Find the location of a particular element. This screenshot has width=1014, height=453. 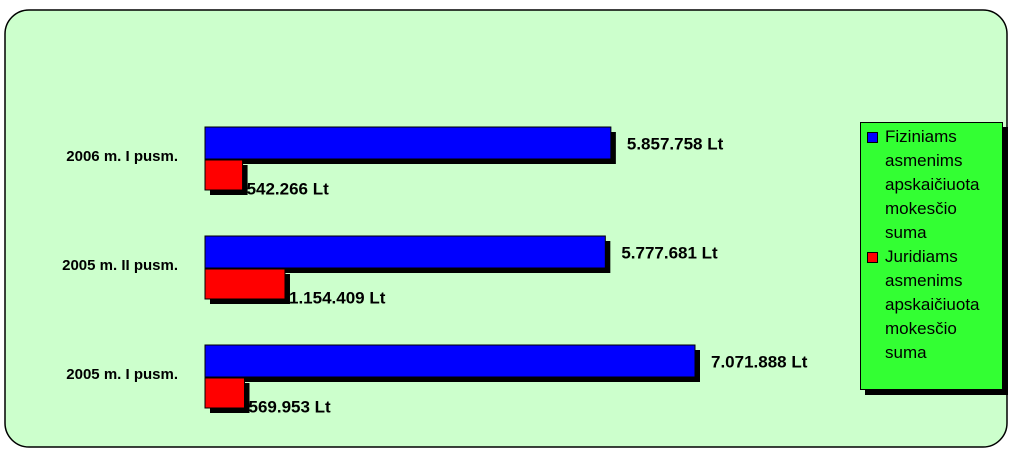

data-label: 5.857.758 Lt is located at coordinates (675, 143).